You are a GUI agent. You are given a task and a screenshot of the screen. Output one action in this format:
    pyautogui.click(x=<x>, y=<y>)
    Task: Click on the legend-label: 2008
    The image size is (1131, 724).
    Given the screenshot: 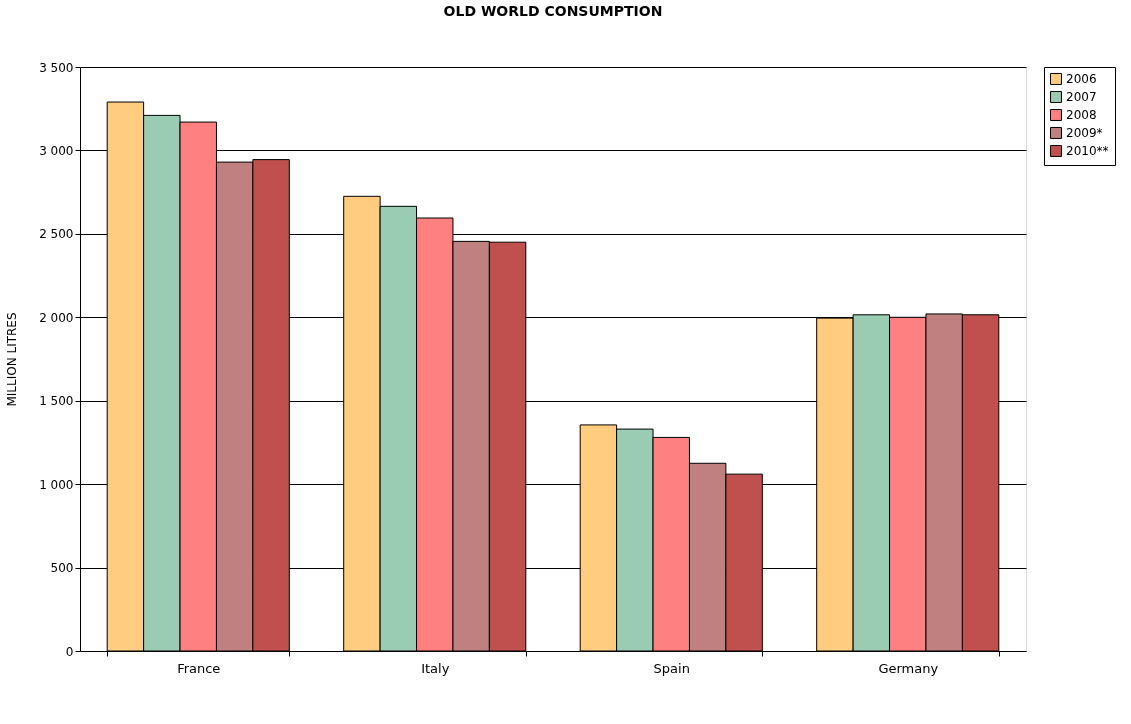 What is the action you would take?
    pyautogui.click(x=1081, y=115)
    